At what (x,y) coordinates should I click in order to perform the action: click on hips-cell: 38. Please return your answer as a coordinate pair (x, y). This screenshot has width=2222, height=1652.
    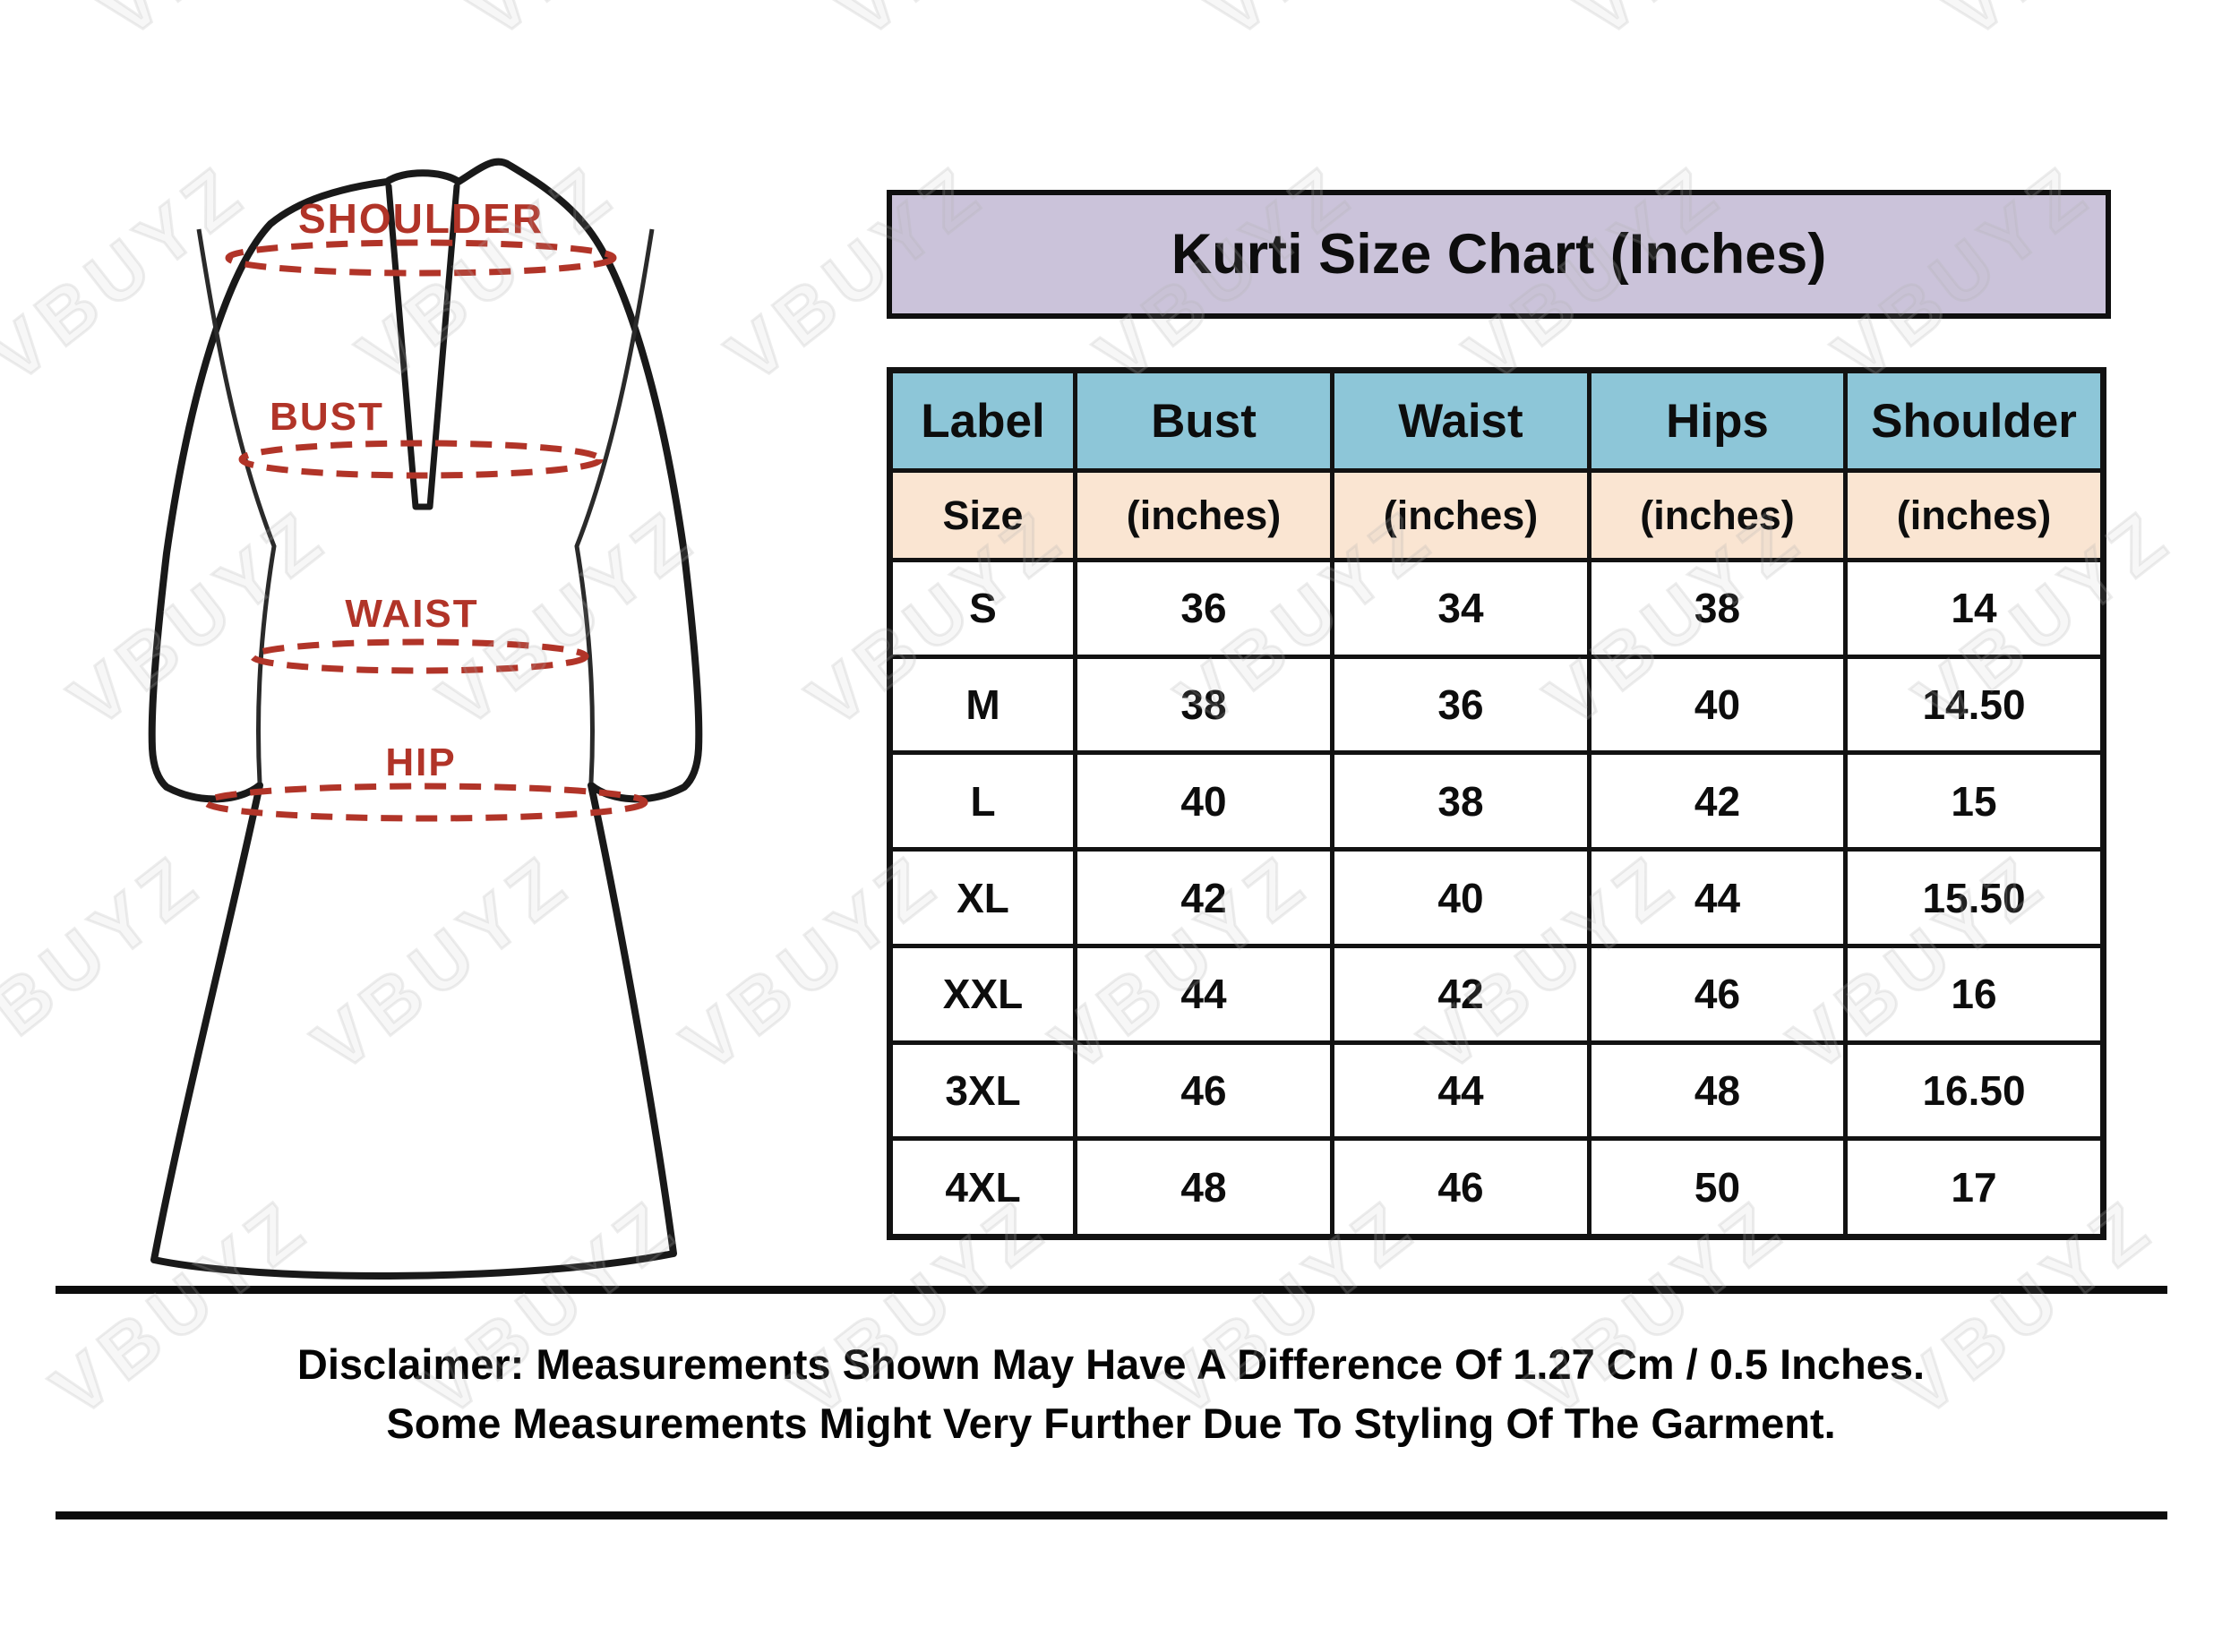
    Looking at the image, I should click on (1717, 608).